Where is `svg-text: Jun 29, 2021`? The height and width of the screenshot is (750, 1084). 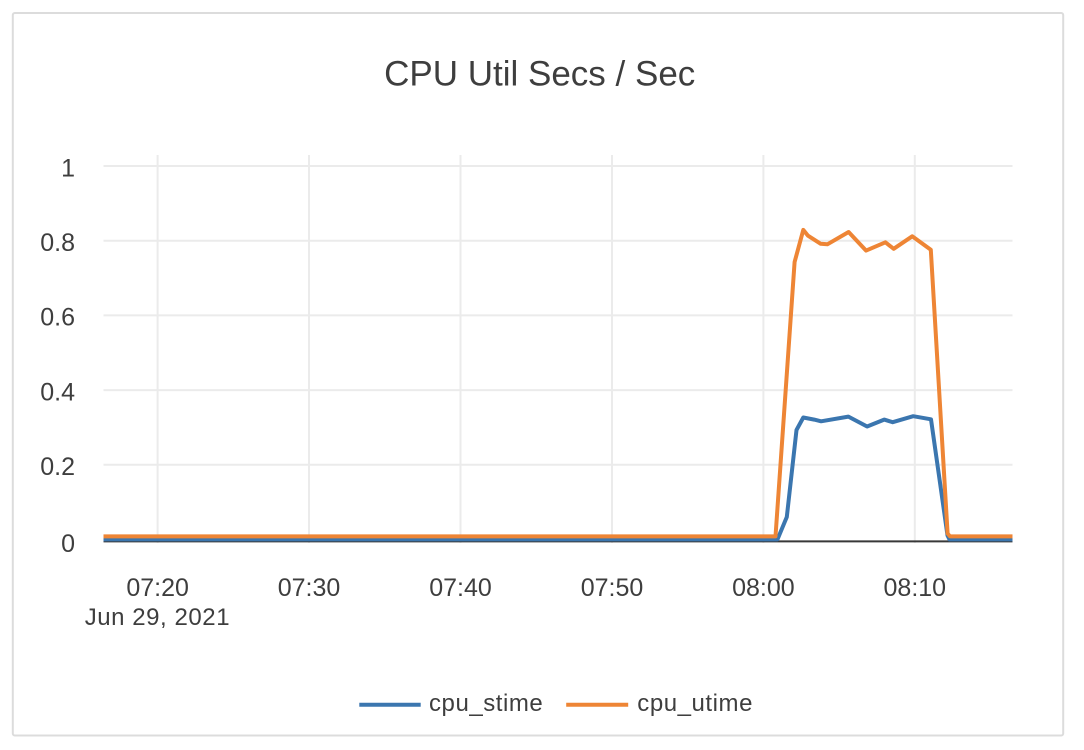 svg-text: Jun 29, 2021 is located at coordinates (157, 617).